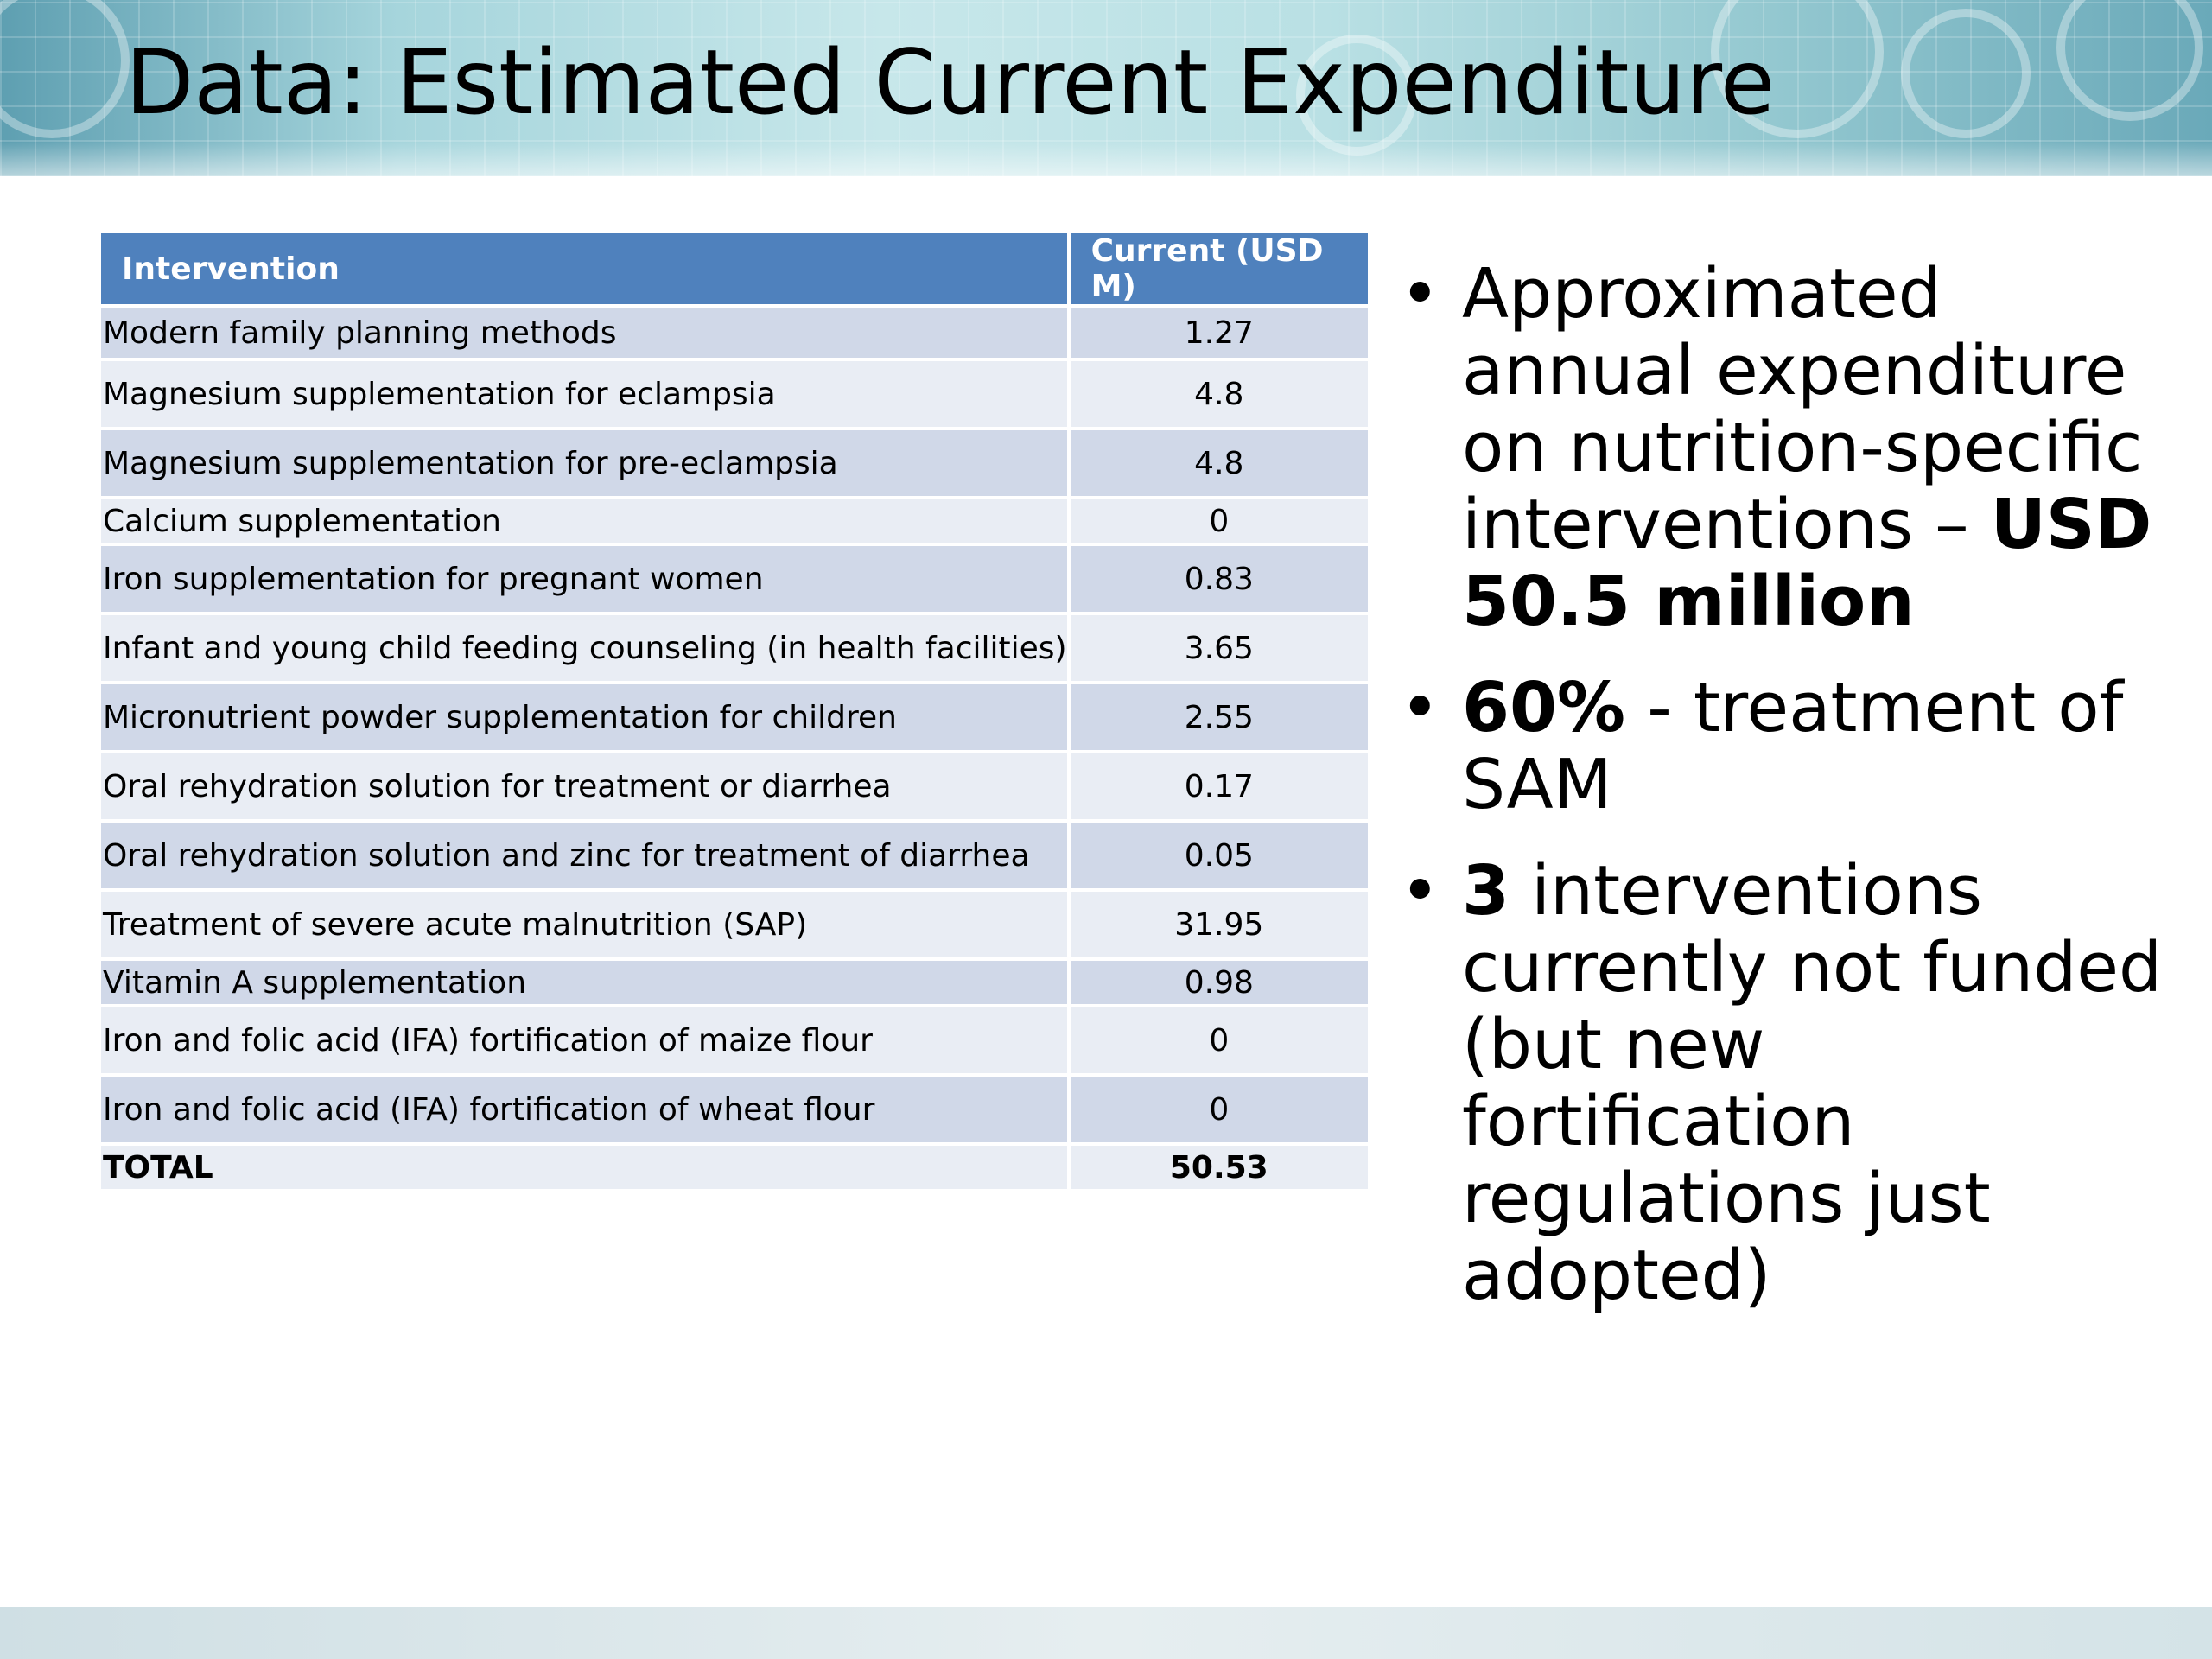 The width and height of the screenshot is (2212, 1659). What do you see at coordinates (1106, 1633) in the screenshot?
I see `footer-band` at bounding box center [1106, 1633].